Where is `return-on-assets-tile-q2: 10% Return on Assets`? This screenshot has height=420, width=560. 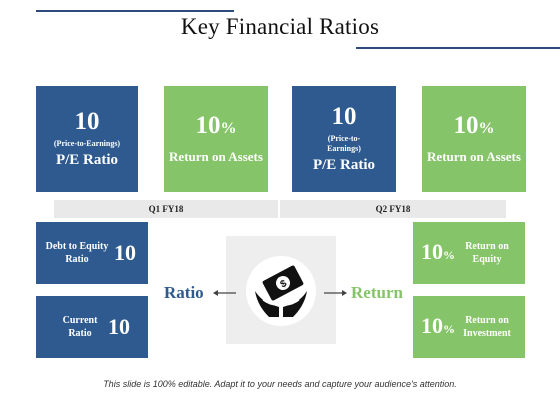
return-on-assets-tile-q2: 10% Return on Assets is located at coordinates (474, 139).